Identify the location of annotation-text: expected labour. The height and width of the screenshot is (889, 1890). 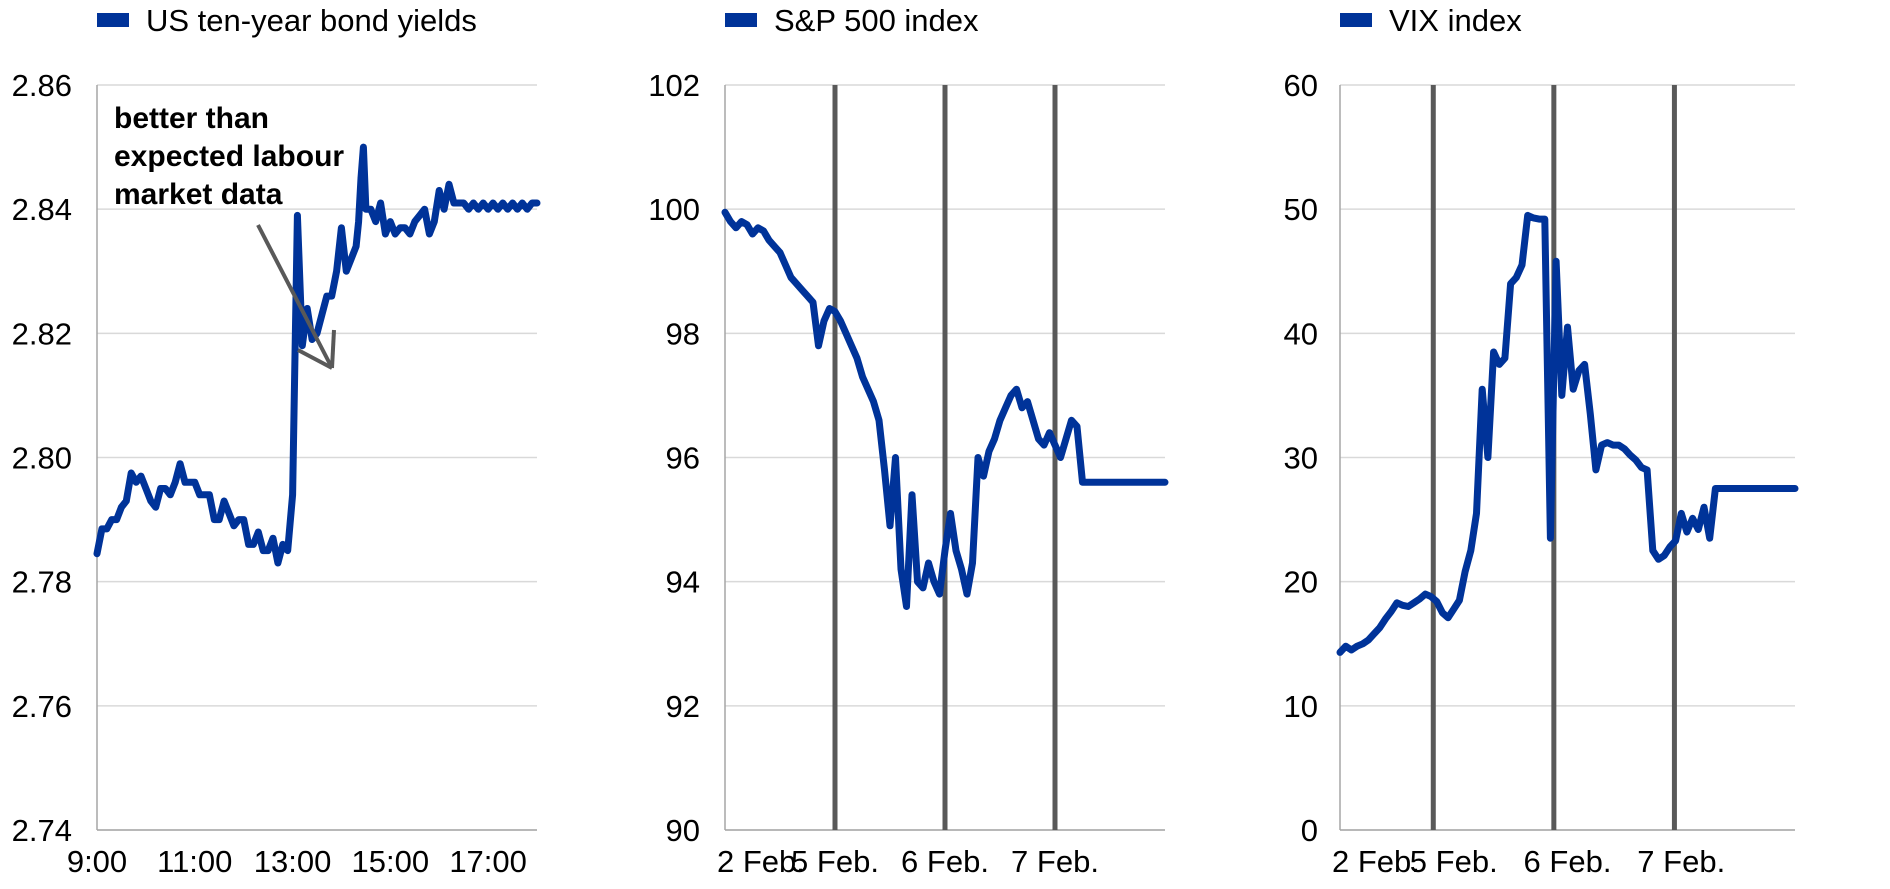
(229, 156).